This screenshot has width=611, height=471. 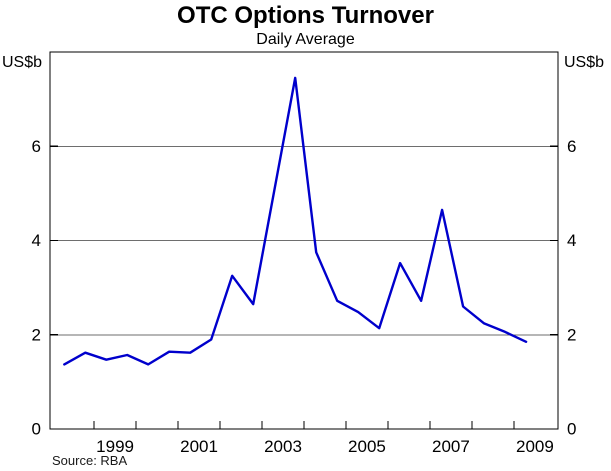 What do you see at coordinates (571, 334) in the screenshot?
I see `y-tick-label-right-2: 2` at bounding box center [571, 334].